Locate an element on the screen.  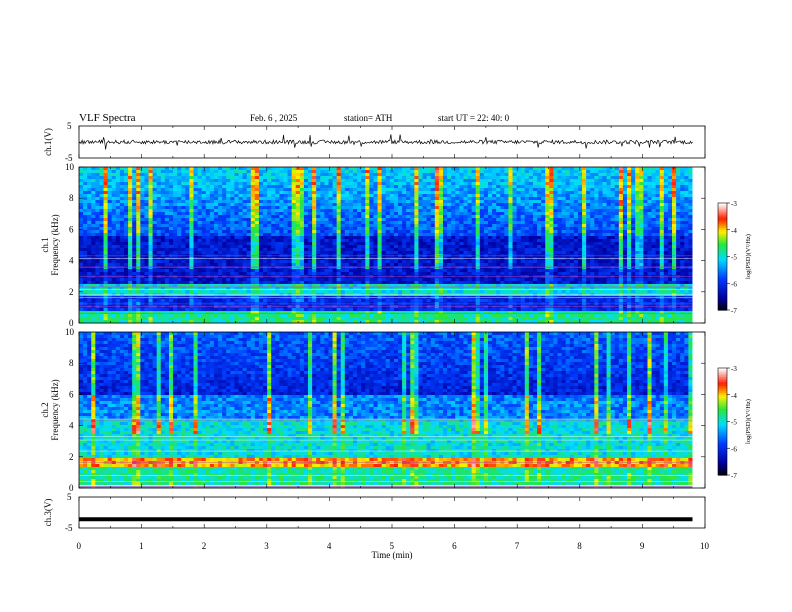
x-tick-label: 7 is located at coordinates (517, 546).